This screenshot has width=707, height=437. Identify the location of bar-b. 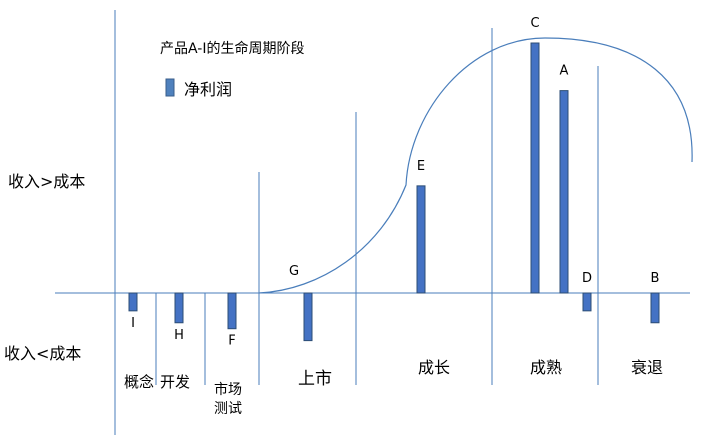
(655, 308).